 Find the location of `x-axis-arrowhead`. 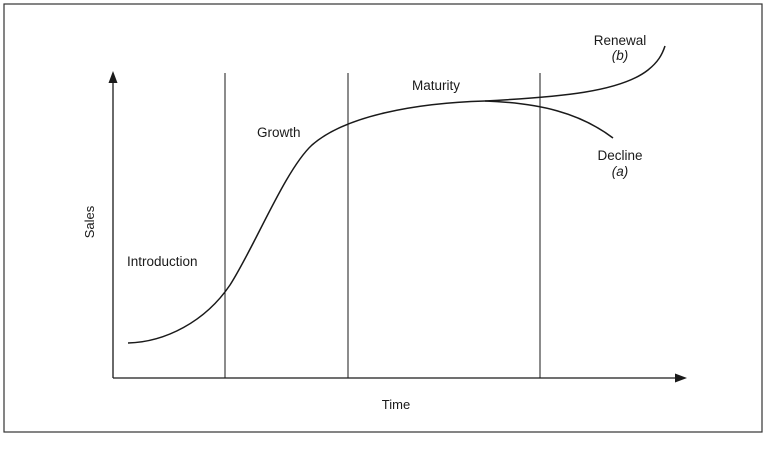

x-axis-arrowhead is located at coordinates (681, 378).